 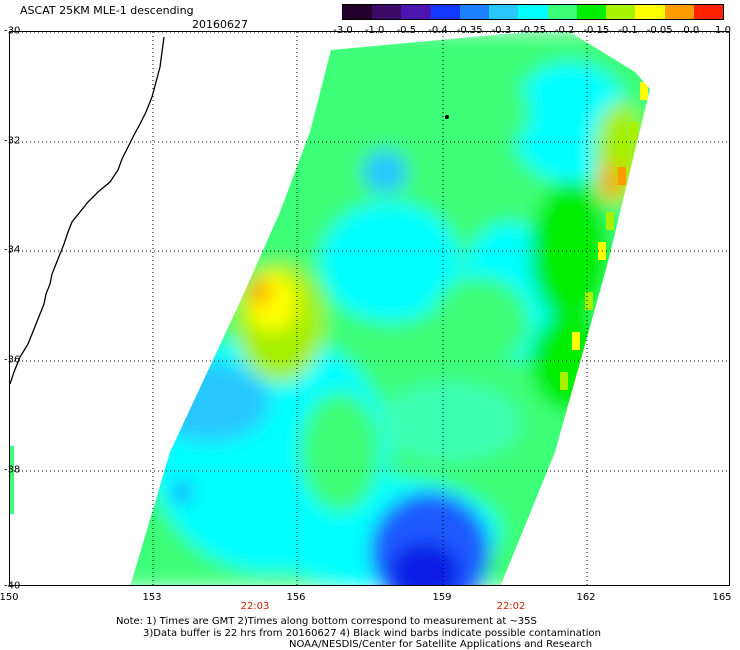 I want to click on longitude-label: 159, so click(x=442, y=597).